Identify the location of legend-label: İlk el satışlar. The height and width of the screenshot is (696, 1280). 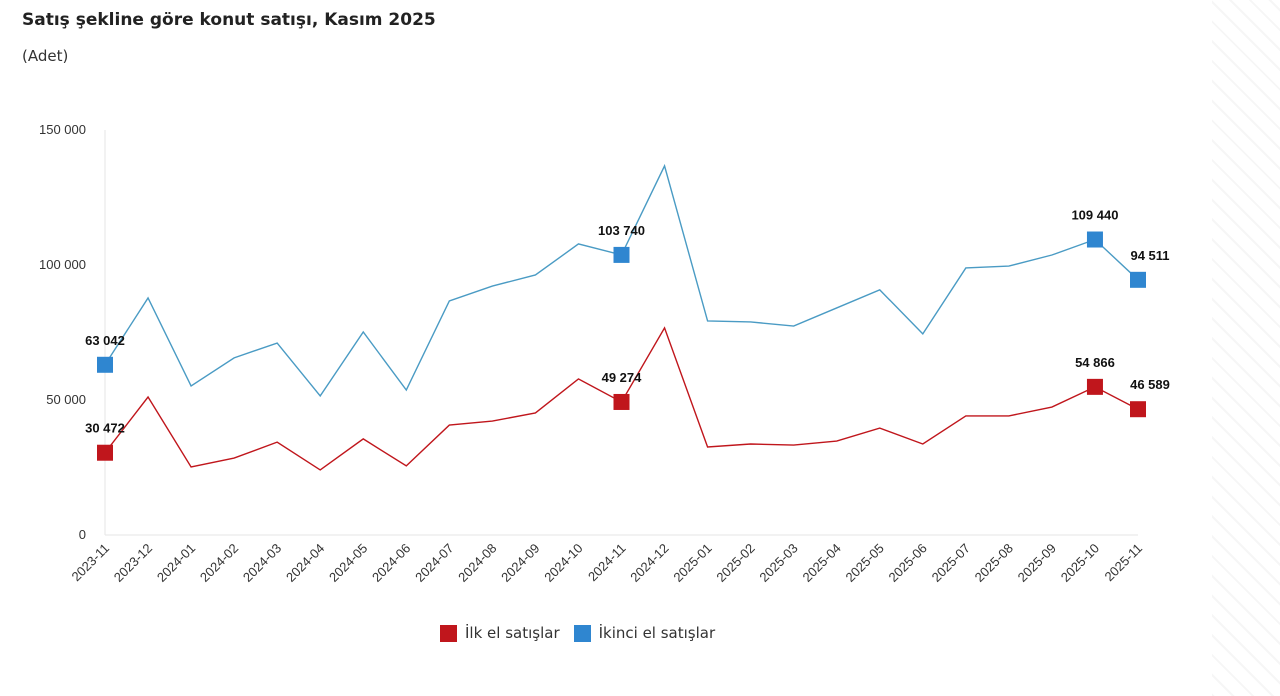
(512, 633).